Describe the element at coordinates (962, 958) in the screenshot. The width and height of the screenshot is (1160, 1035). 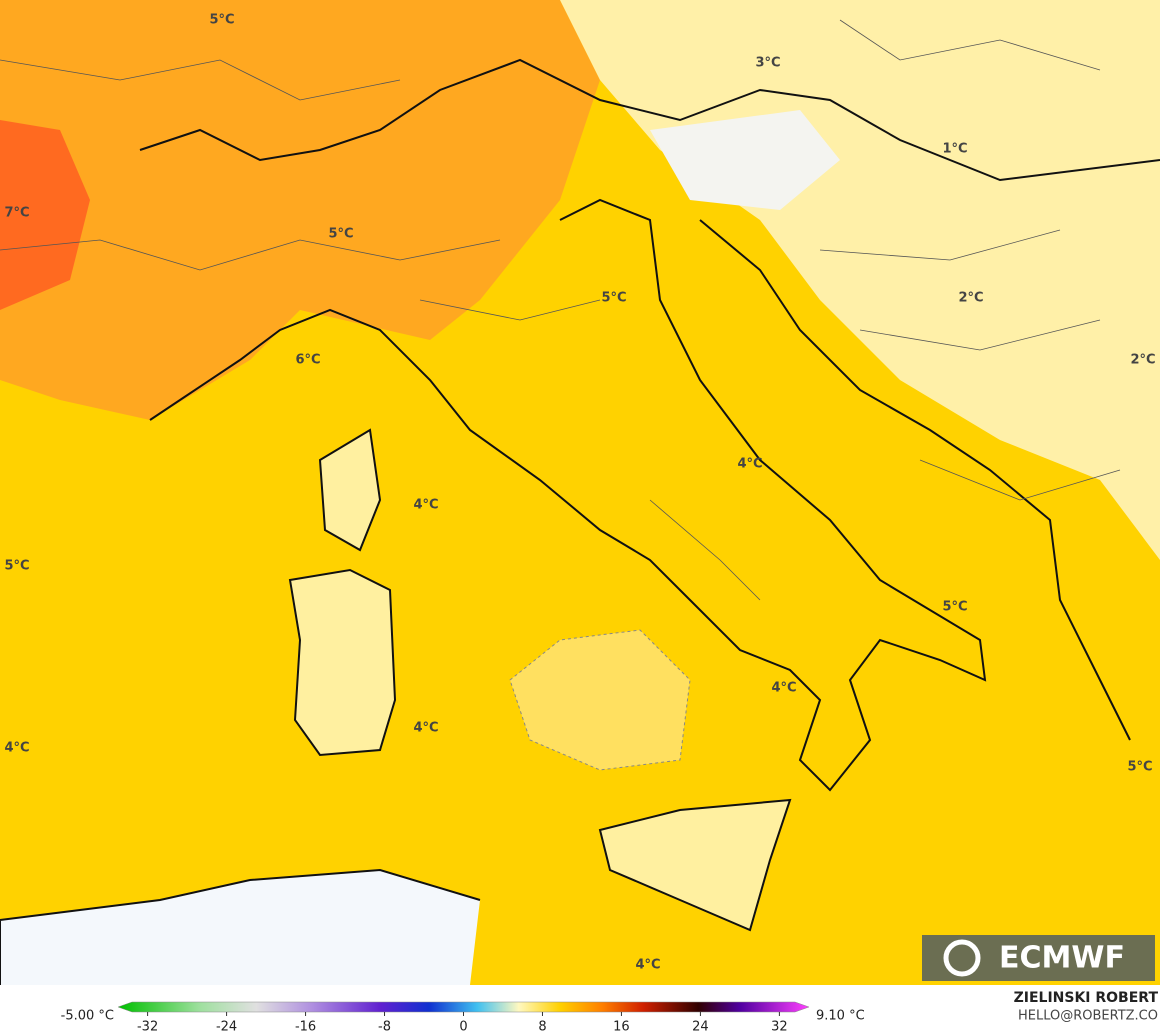
I see `logo-icon` at that location.